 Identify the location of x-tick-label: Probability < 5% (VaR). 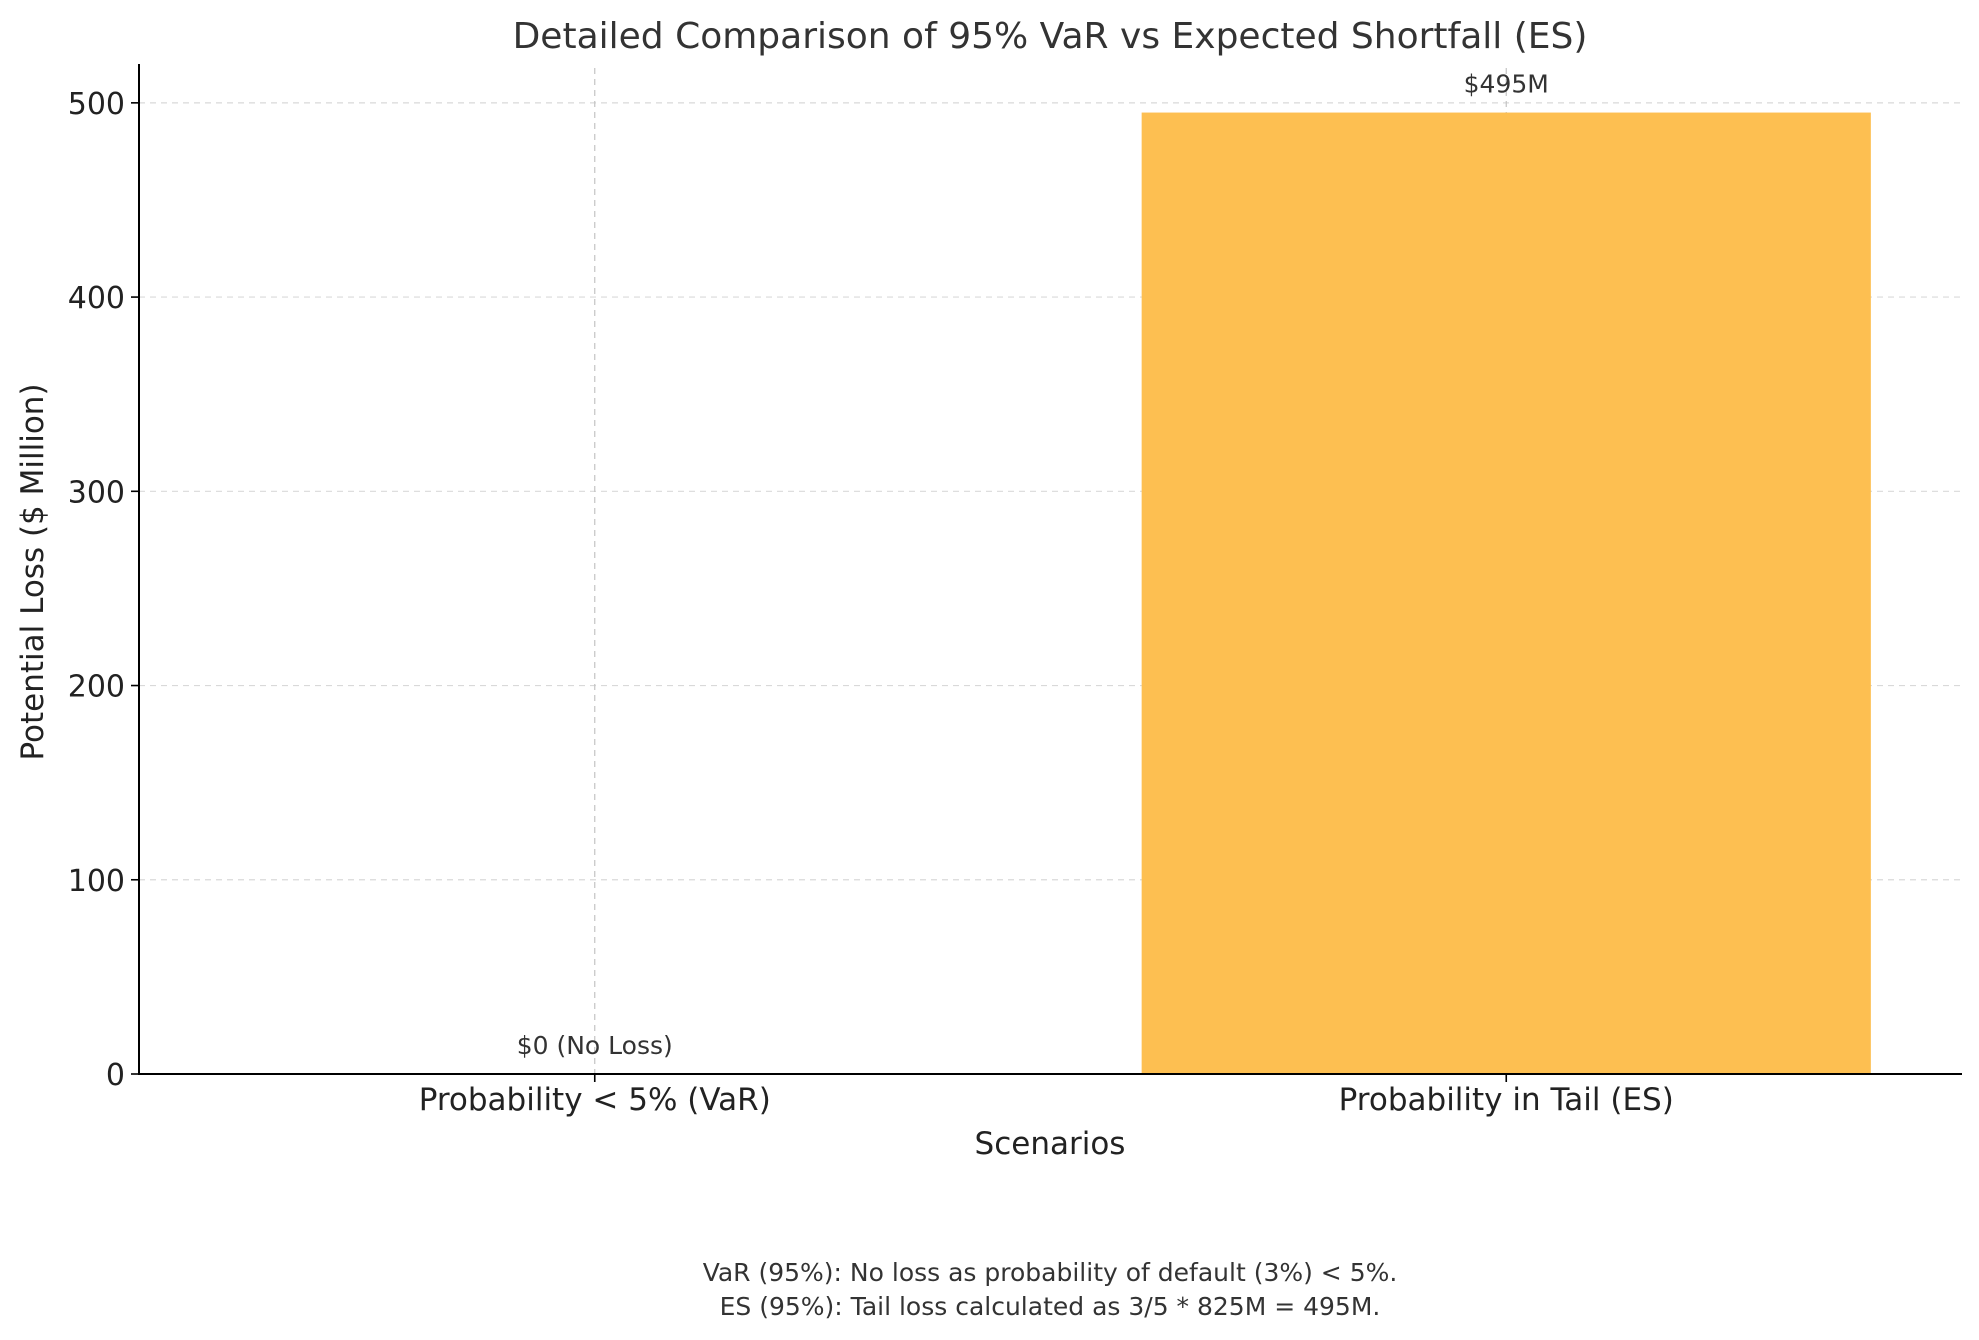
(595, 1100).